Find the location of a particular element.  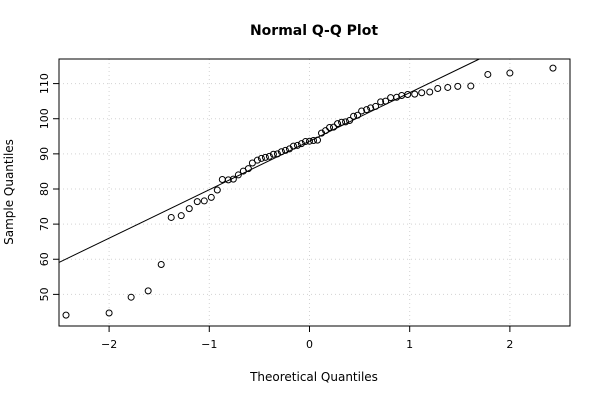

y-axis-label: Sample Quantiles is located at coordinates (9, 192).